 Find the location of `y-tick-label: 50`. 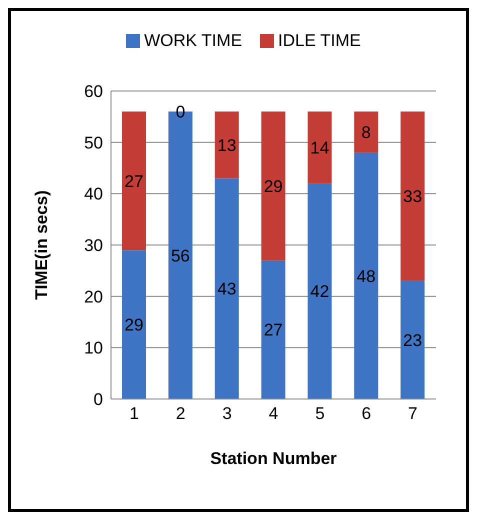

y-tick-label: 50 is located at coordinates (93, 142).